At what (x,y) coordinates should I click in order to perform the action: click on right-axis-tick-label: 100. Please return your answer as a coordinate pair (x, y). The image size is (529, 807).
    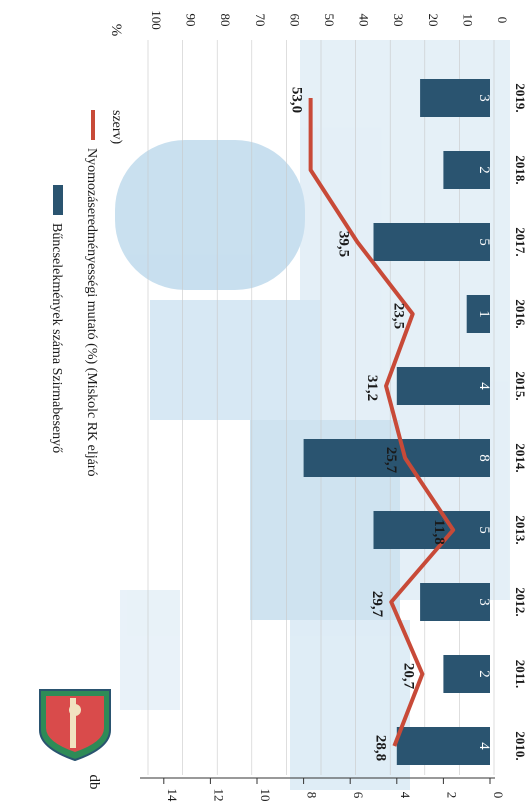
    Looking at the image, I should click on (156, 20).